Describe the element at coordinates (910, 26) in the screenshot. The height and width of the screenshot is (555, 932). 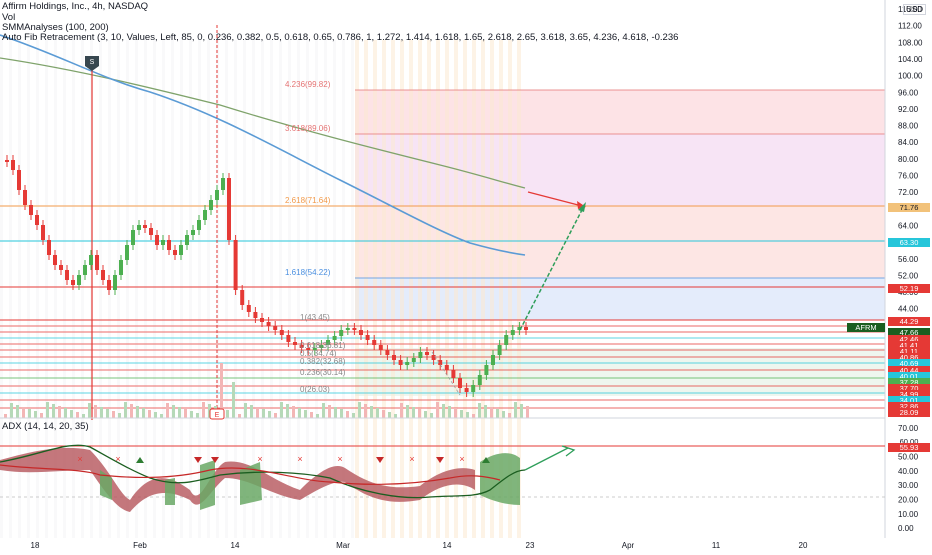
I see `price-axis-label: 112.00` at that location.